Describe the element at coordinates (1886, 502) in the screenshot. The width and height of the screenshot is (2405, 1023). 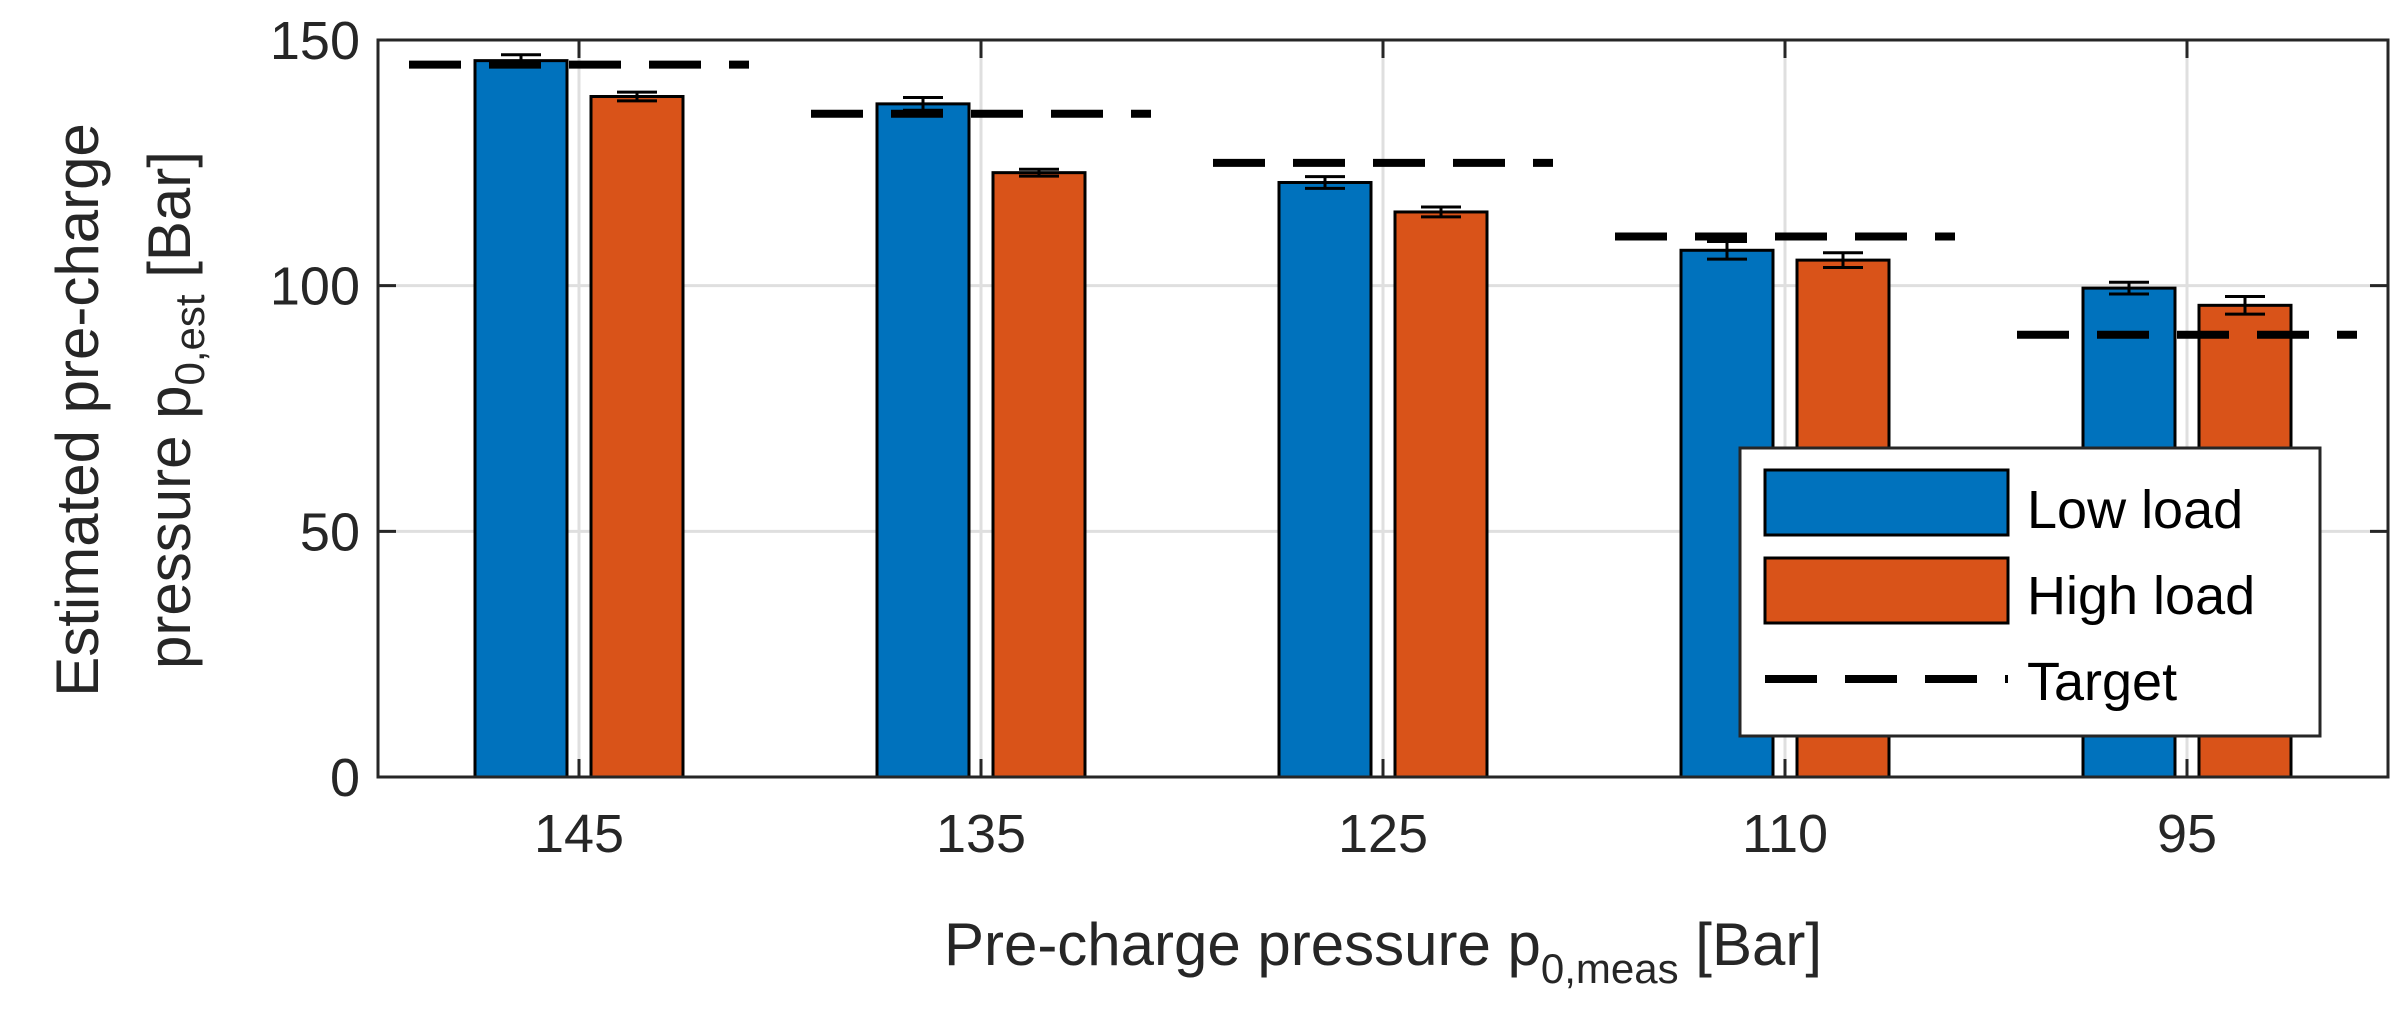
I see `legend-swatch-low-load` at that location.